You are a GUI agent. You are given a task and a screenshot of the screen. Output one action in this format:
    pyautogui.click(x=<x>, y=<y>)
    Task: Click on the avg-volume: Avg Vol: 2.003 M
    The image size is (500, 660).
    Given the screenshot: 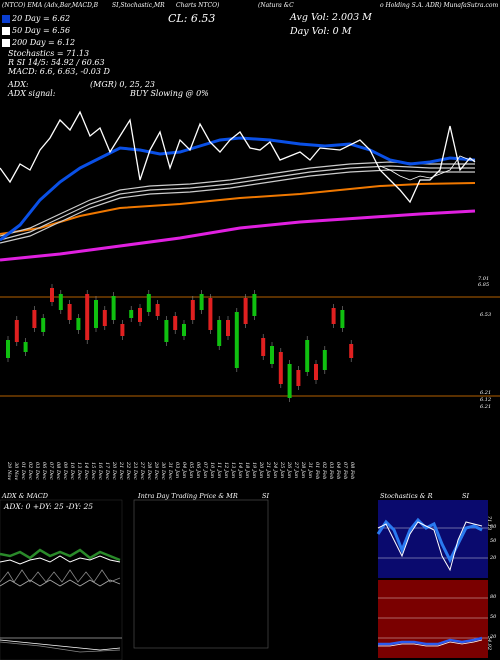 What is the action you would take?
    pyautogui.click(x=331, y=17)
    